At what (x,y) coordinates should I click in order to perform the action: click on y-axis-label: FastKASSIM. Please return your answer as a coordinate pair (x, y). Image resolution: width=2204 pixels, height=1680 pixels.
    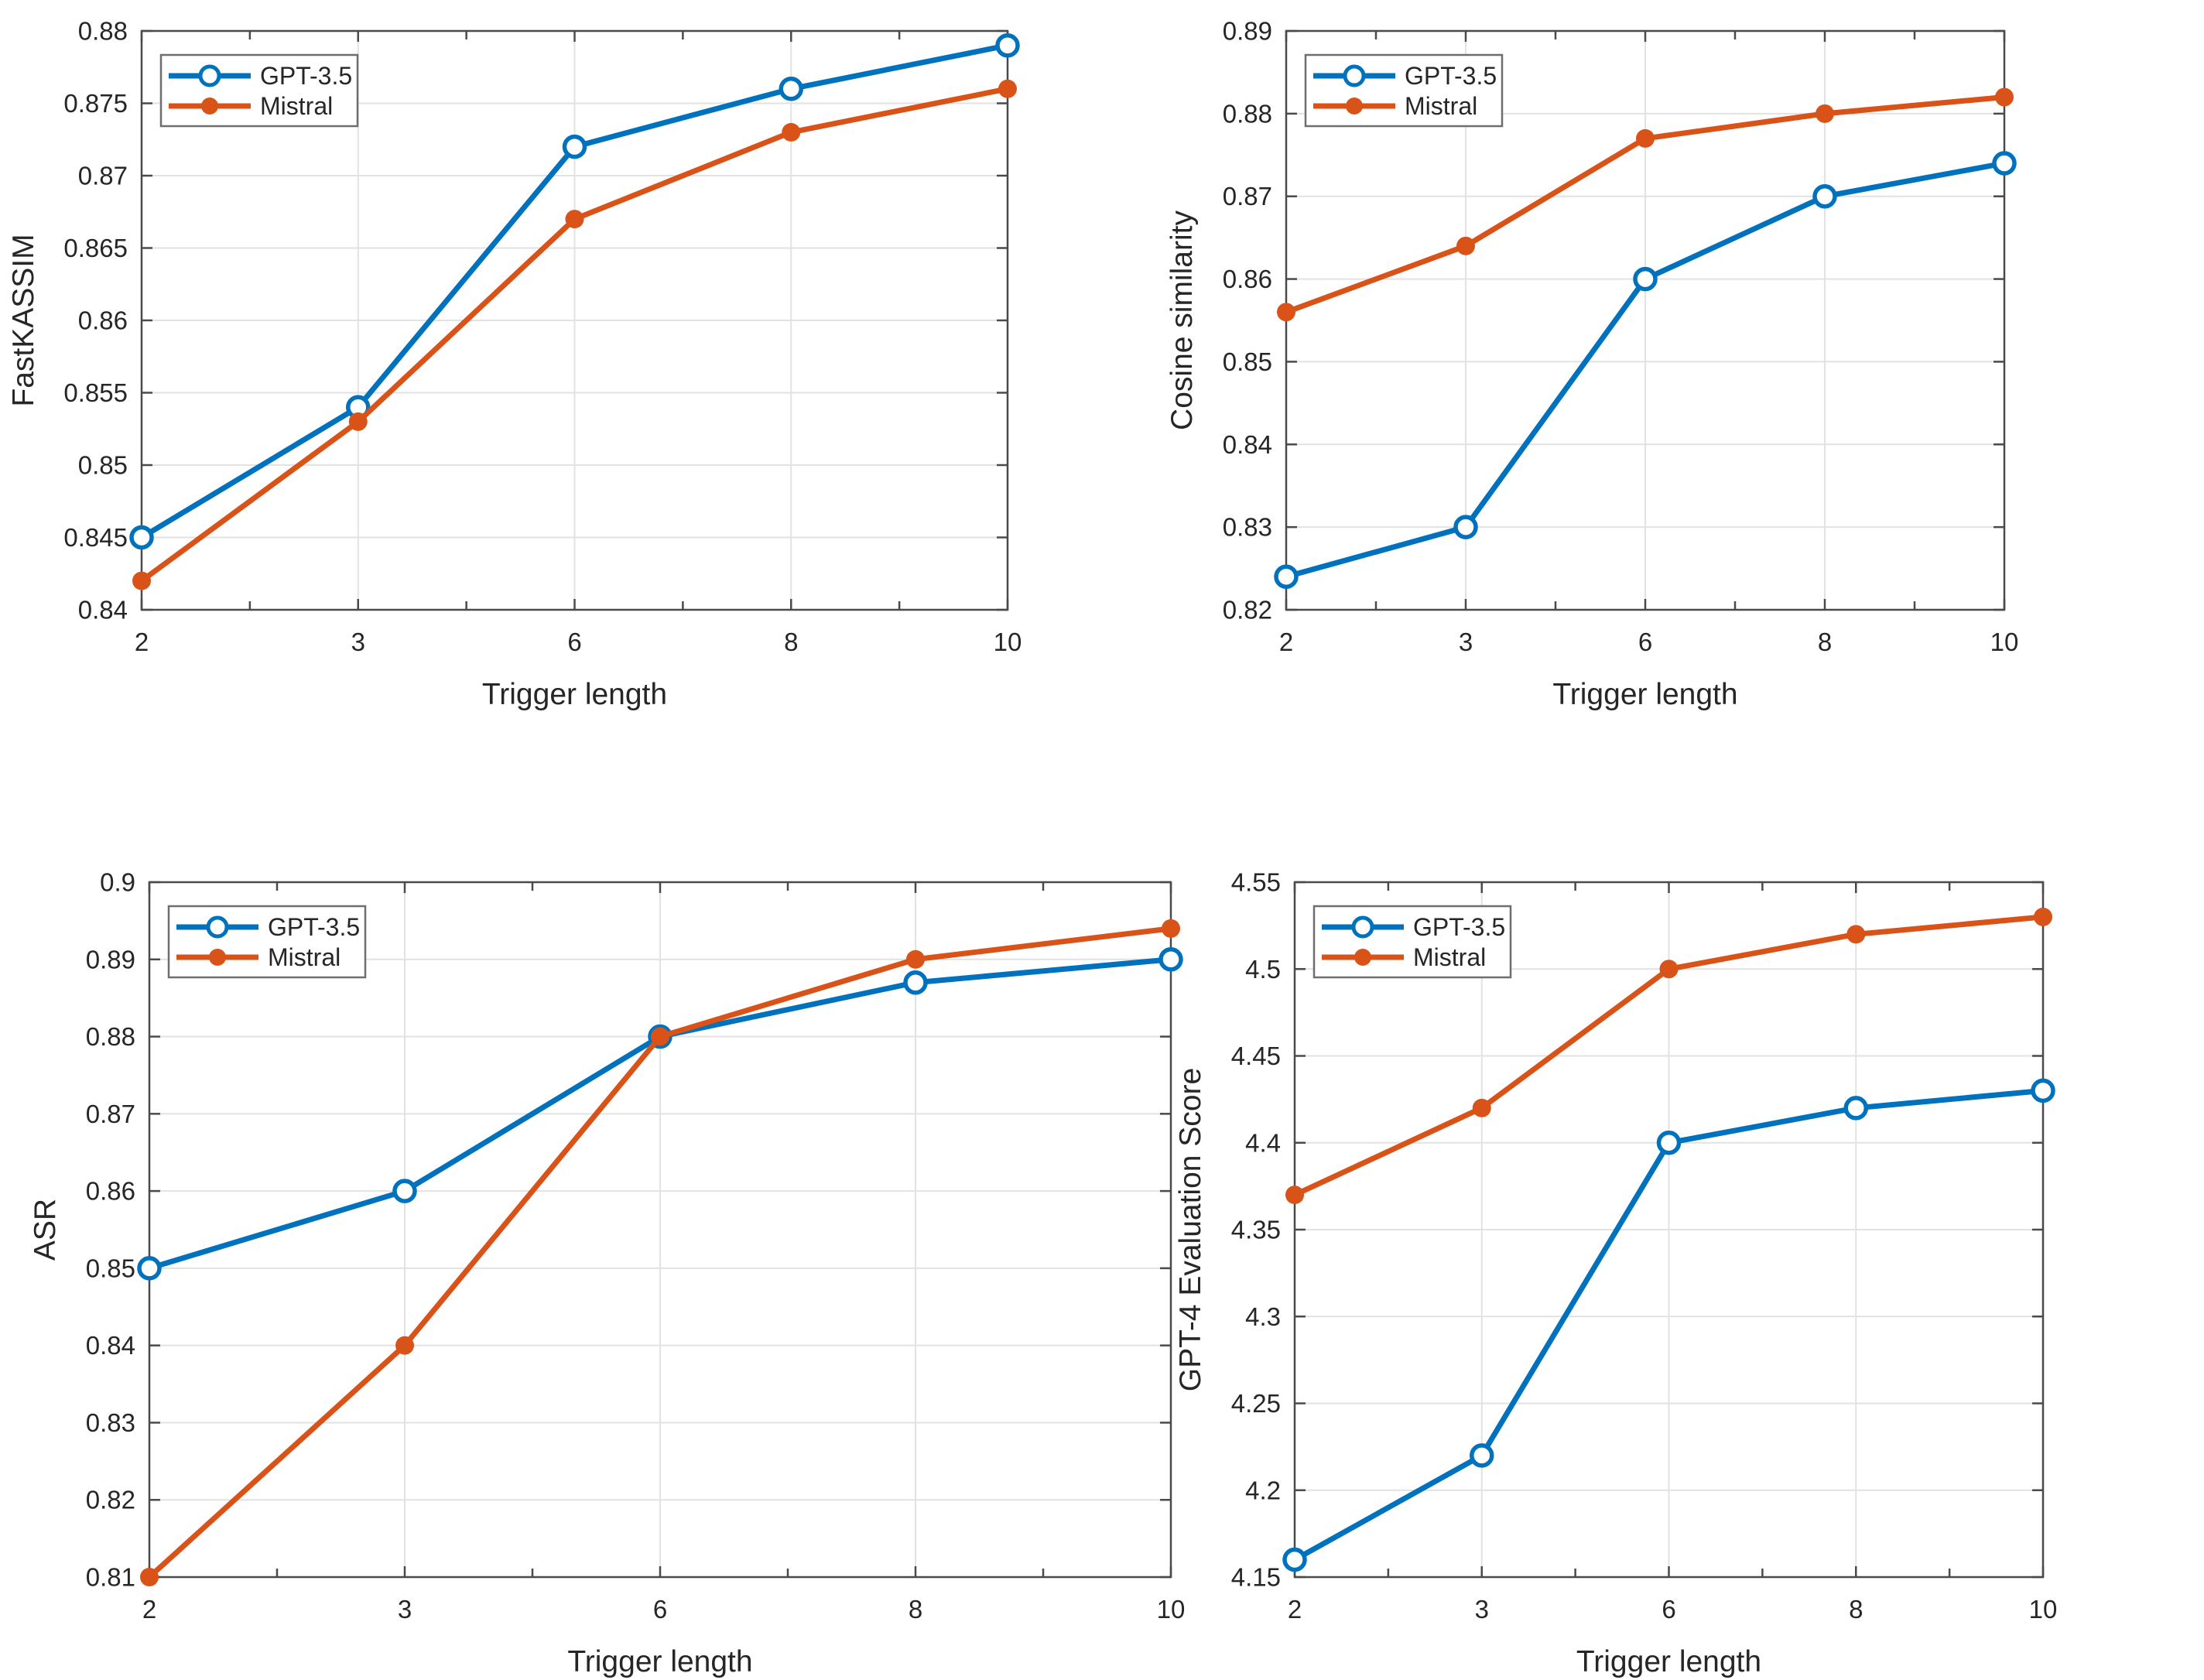
    Looking at the image, I should click on (23, 320).